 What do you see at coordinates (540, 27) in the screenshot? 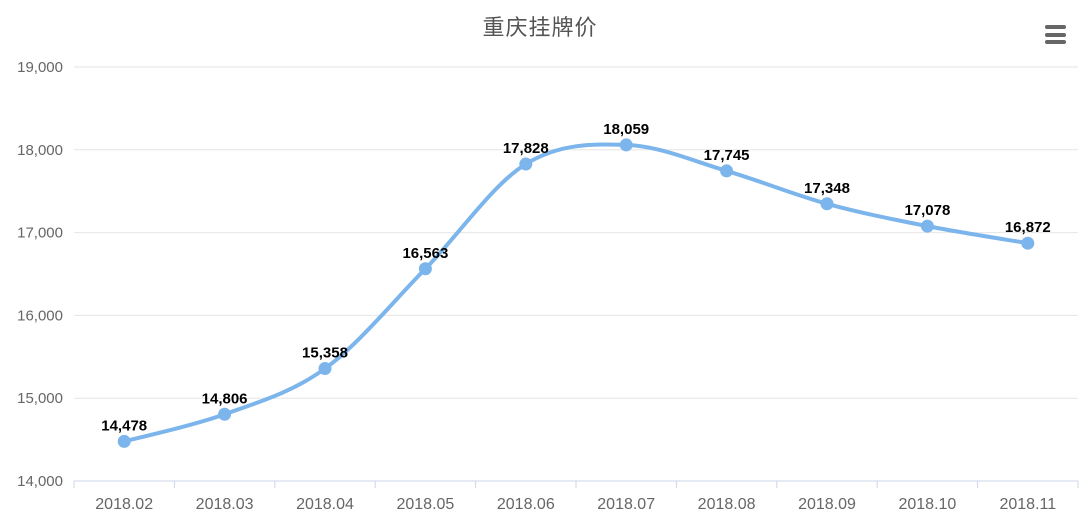
I see `chart-title: 重庆挂牌价` at bounding box center [540, 27].